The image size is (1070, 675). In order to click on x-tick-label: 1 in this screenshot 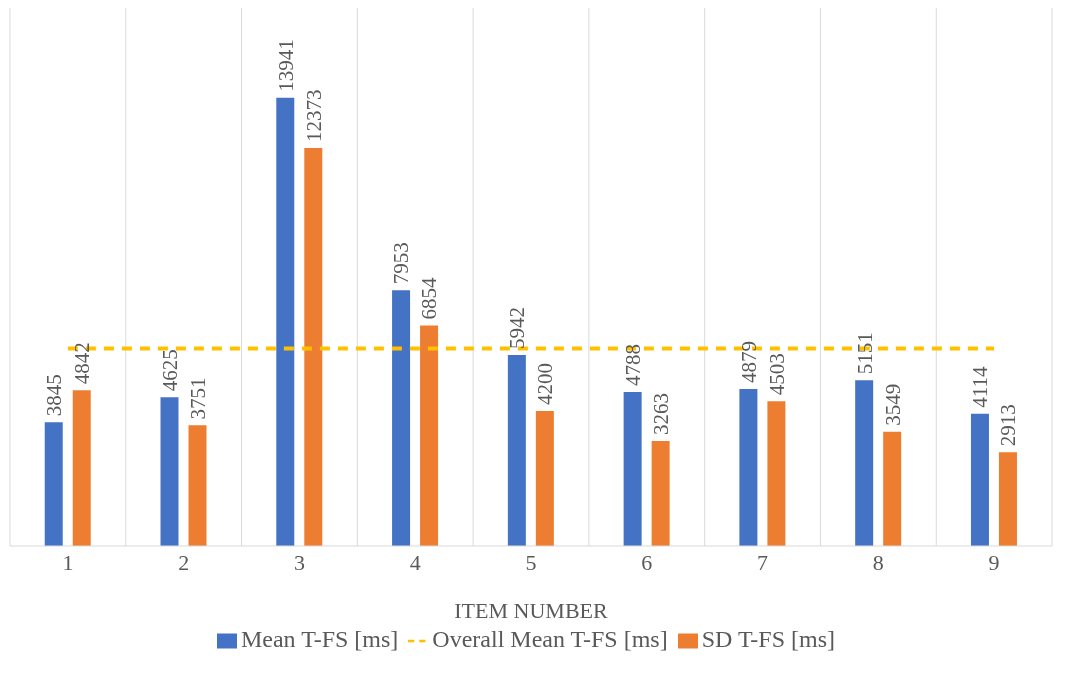, I will do `click(68, 562)`.